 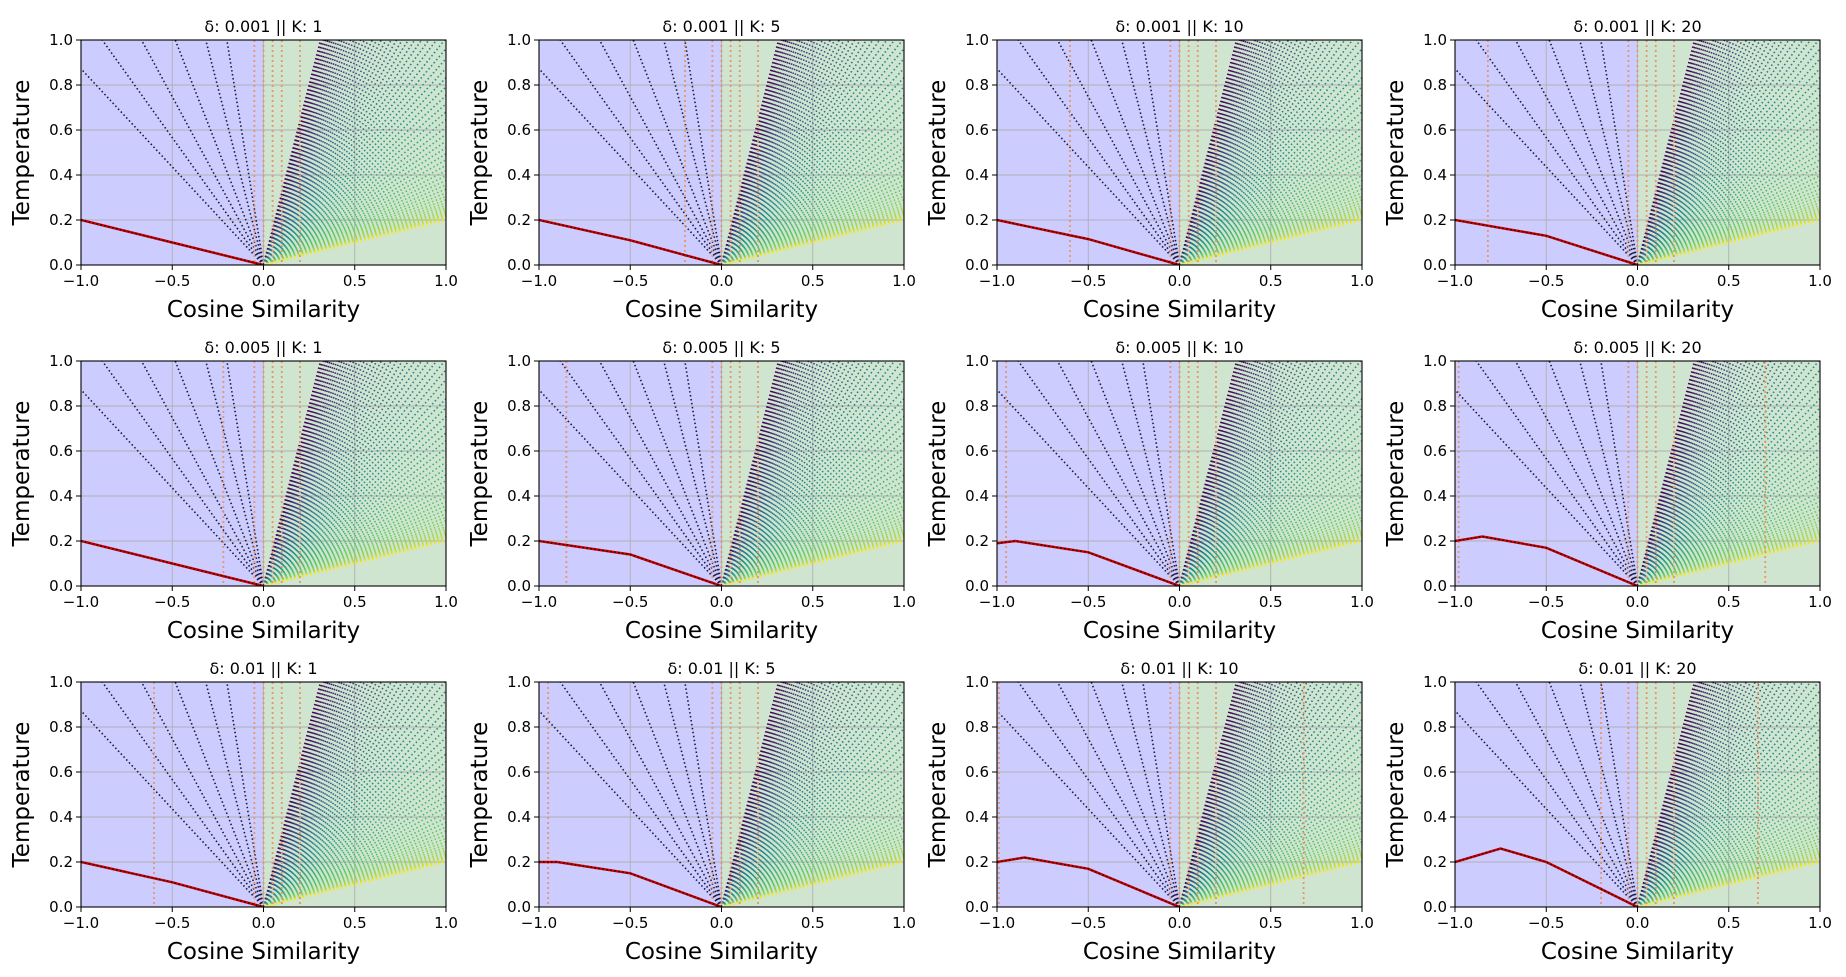 What do you see at coordinates (81, 281) in the screenshot?
I see `x-tick-label: −1.0` at bounding box center [81, 281].